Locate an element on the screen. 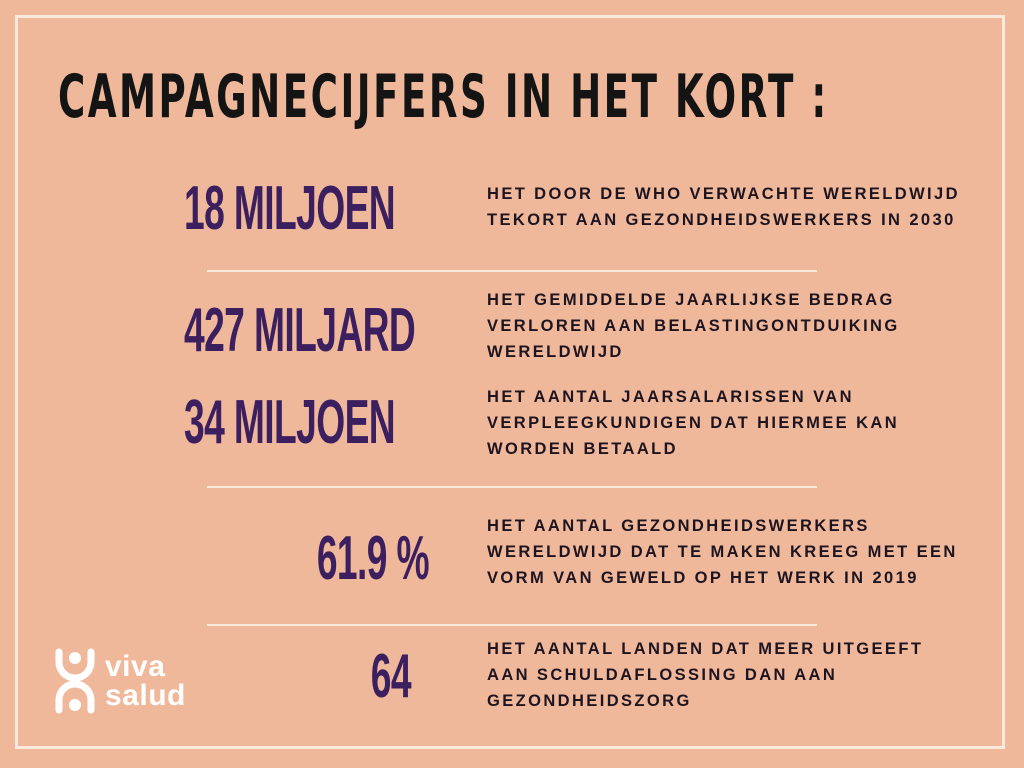 Image resolution: width=1024 pixels, height=768 pixels. stat-value-countries: 64 is located at coordinates (391, 676).